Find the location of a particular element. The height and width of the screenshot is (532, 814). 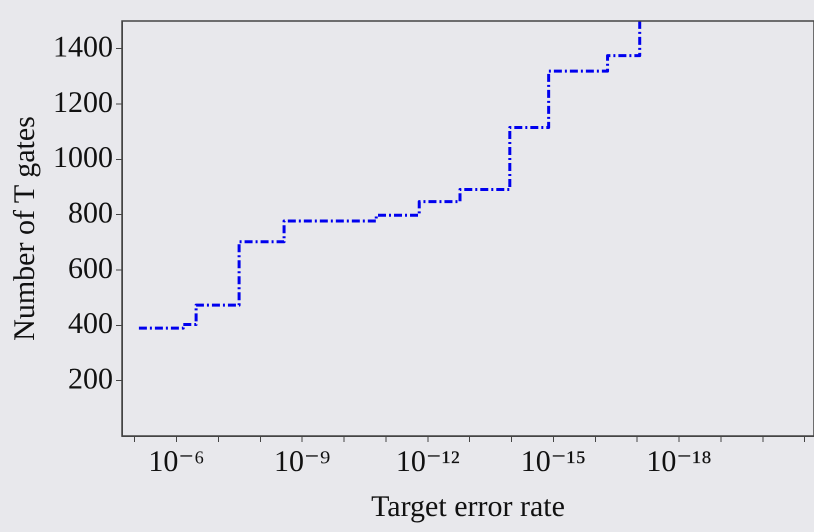

y-tick-label: 800 is located at coordinates (90, 213).